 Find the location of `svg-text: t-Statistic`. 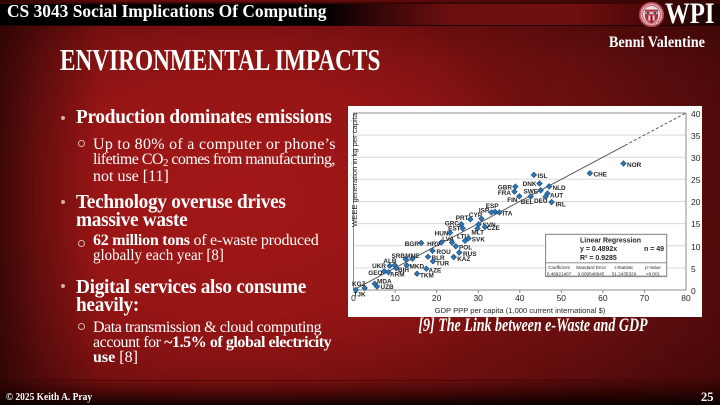

svg-text: t-Statistic is located at coordinates (625, 267).